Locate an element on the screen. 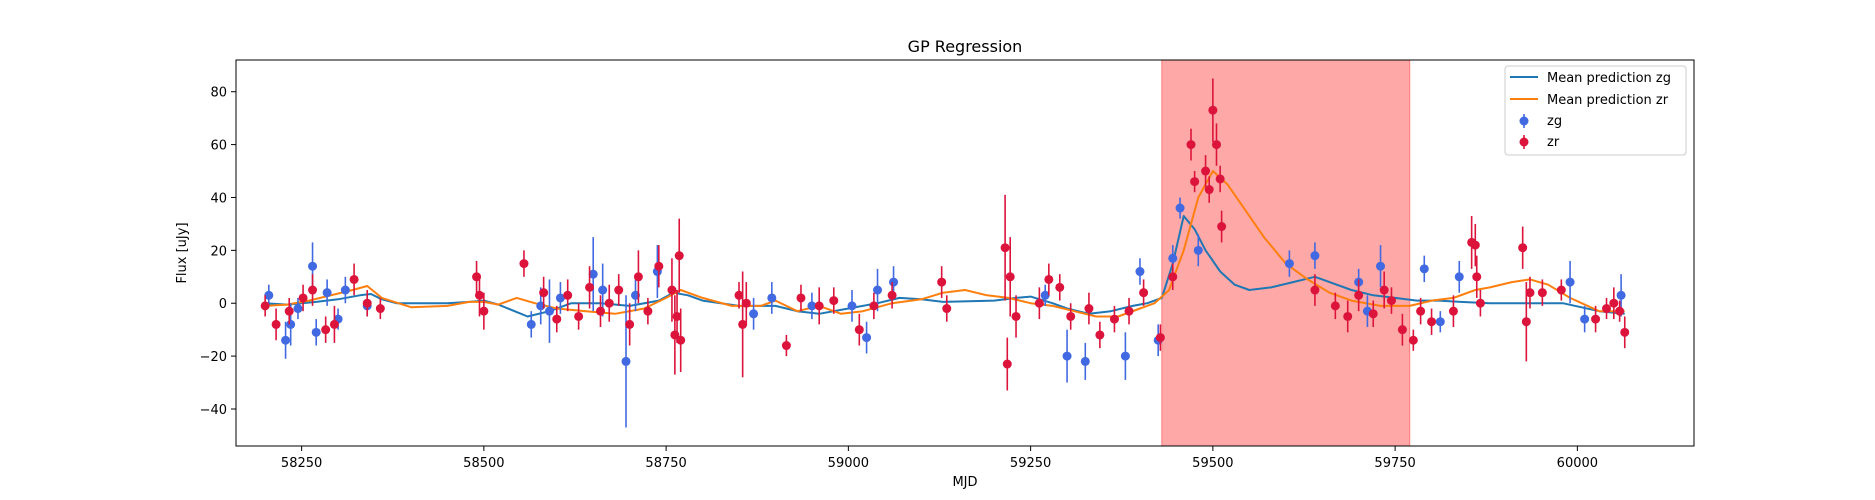  x-axis-ticks: 58250 58500 58750 59000 59250 59500 59750 60000 is located at coordinates (939, 458).